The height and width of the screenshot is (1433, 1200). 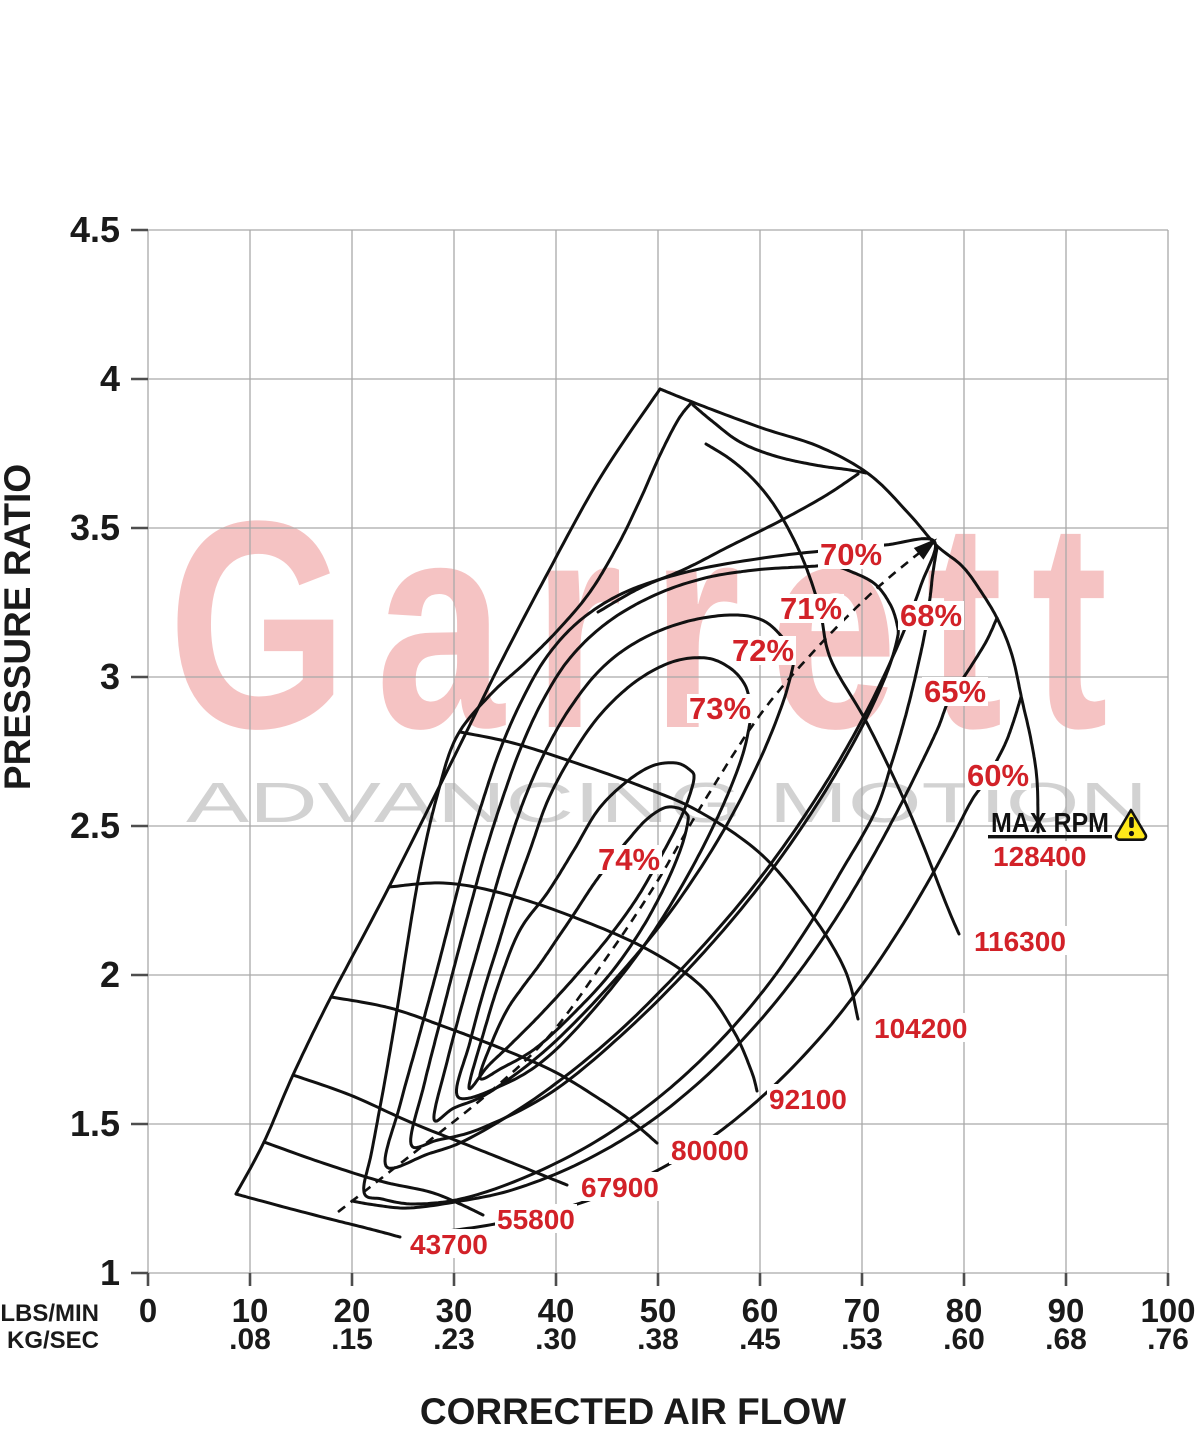 What do you see at coordinates (862, 1310) in the screenshot?
I see `svg-text: 70` at bounding box center [862, 1310].